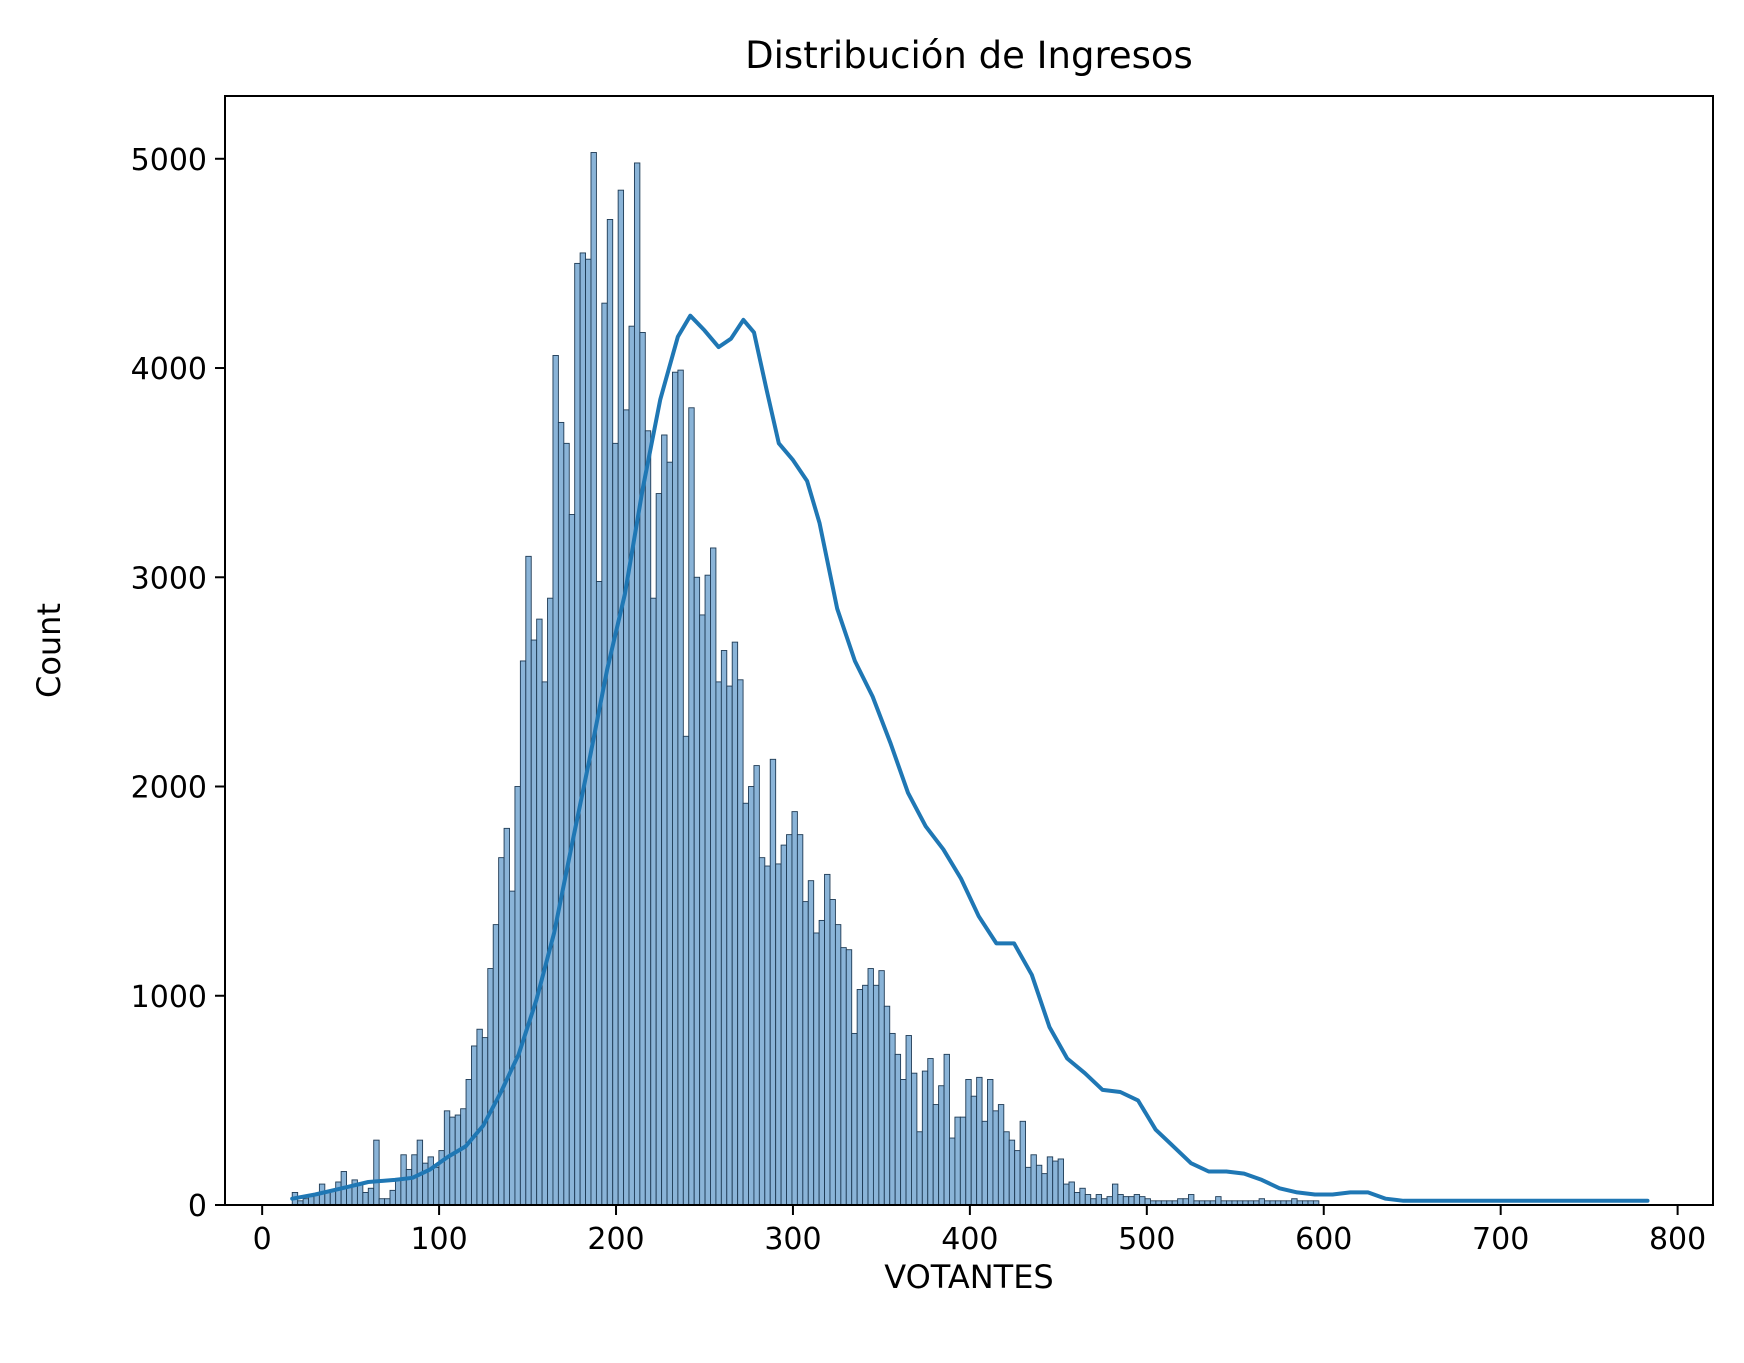  I want to click on x-tick-label: 200, so click(615, 1239).